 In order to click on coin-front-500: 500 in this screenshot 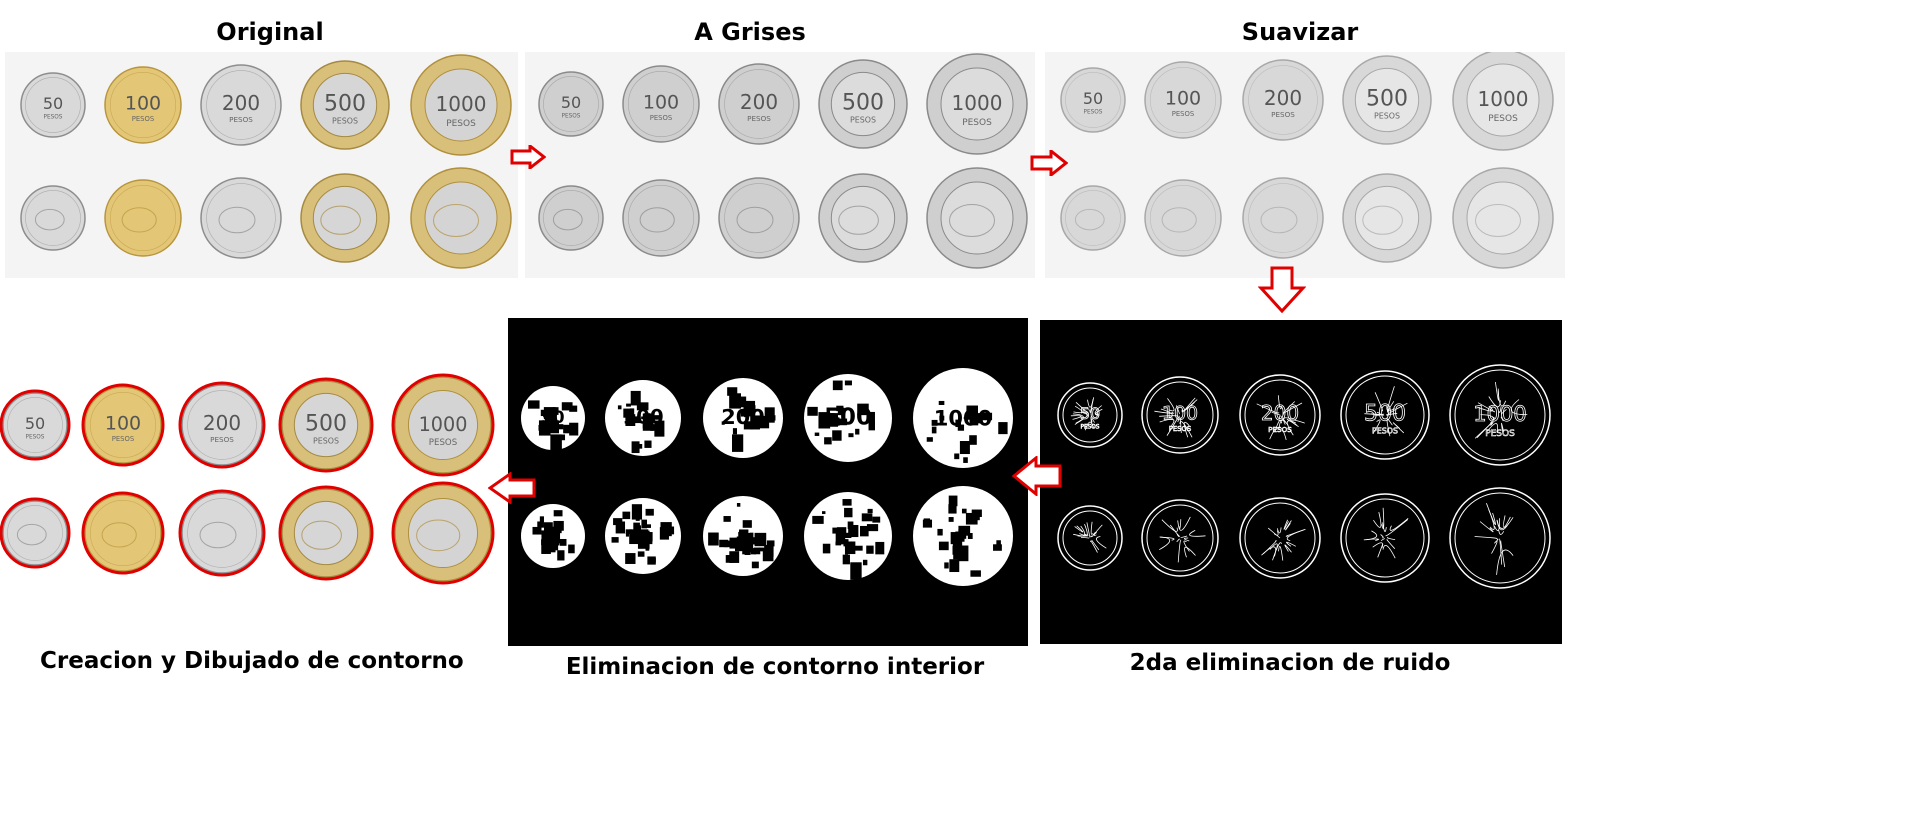, I will do `click(848, 418)`.